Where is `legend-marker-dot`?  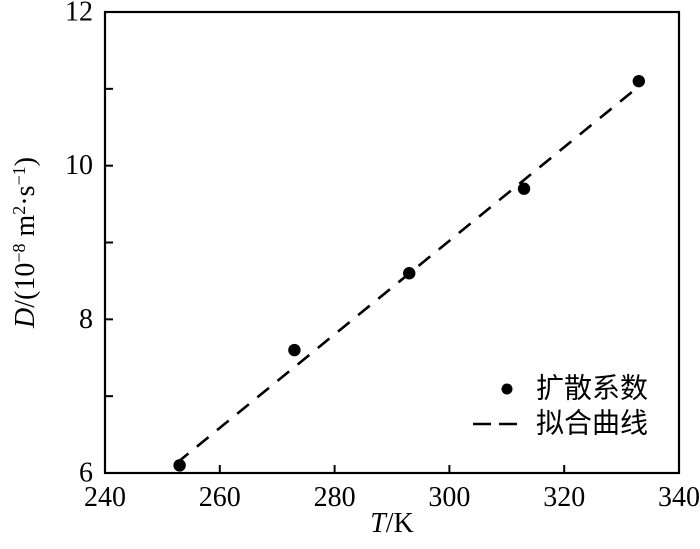
legend-marker-dot is located at coordinates (507, 389).